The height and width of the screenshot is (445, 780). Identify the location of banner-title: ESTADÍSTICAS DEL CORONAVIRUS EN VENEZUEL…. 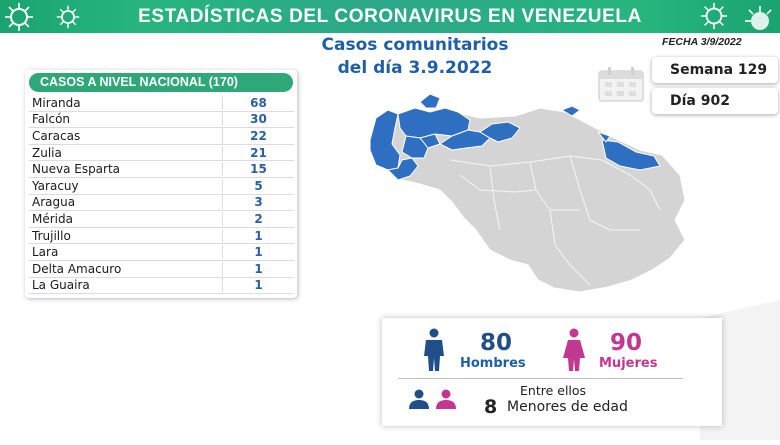
(390, 16).